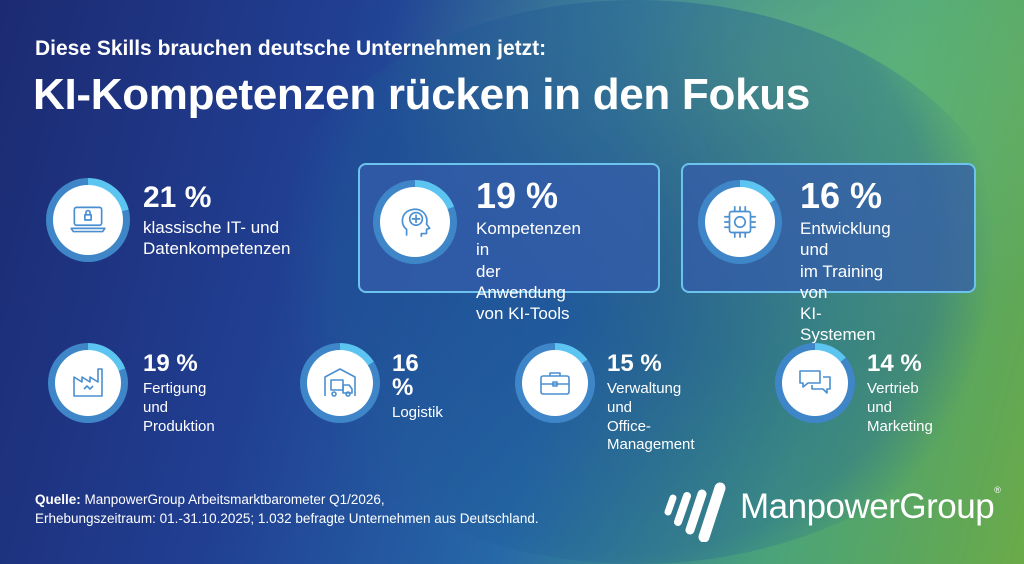 The height and width of the screenshot is (564, 1024). What do you see at coordinates (179, 426) in the screenshot?
I see `skill-label-line: Produktion` at bounding box center [179, 426].